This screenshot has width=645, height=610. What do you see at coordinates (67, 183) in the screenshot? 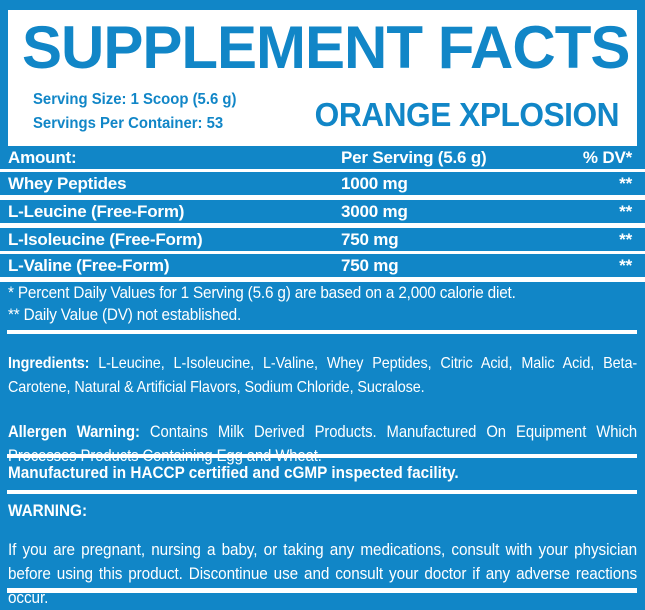
I see `nutrient-name: Whey Peptides` at bounding box center [67, 183].